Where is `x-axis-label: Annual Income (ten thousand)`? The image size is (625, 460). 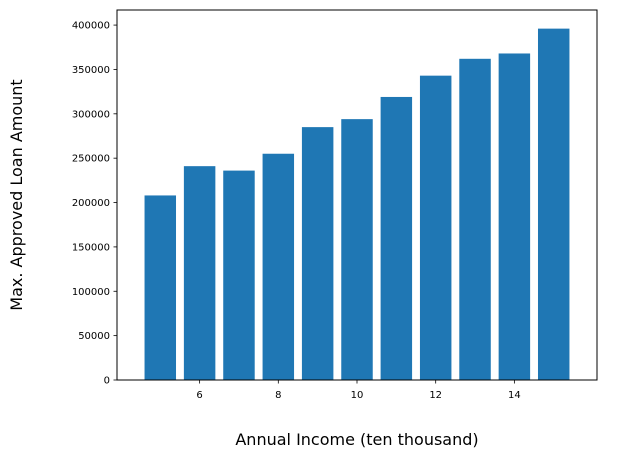 x-axis-label: Annual Income (ten thousand) is located at coordinates (356, 439).